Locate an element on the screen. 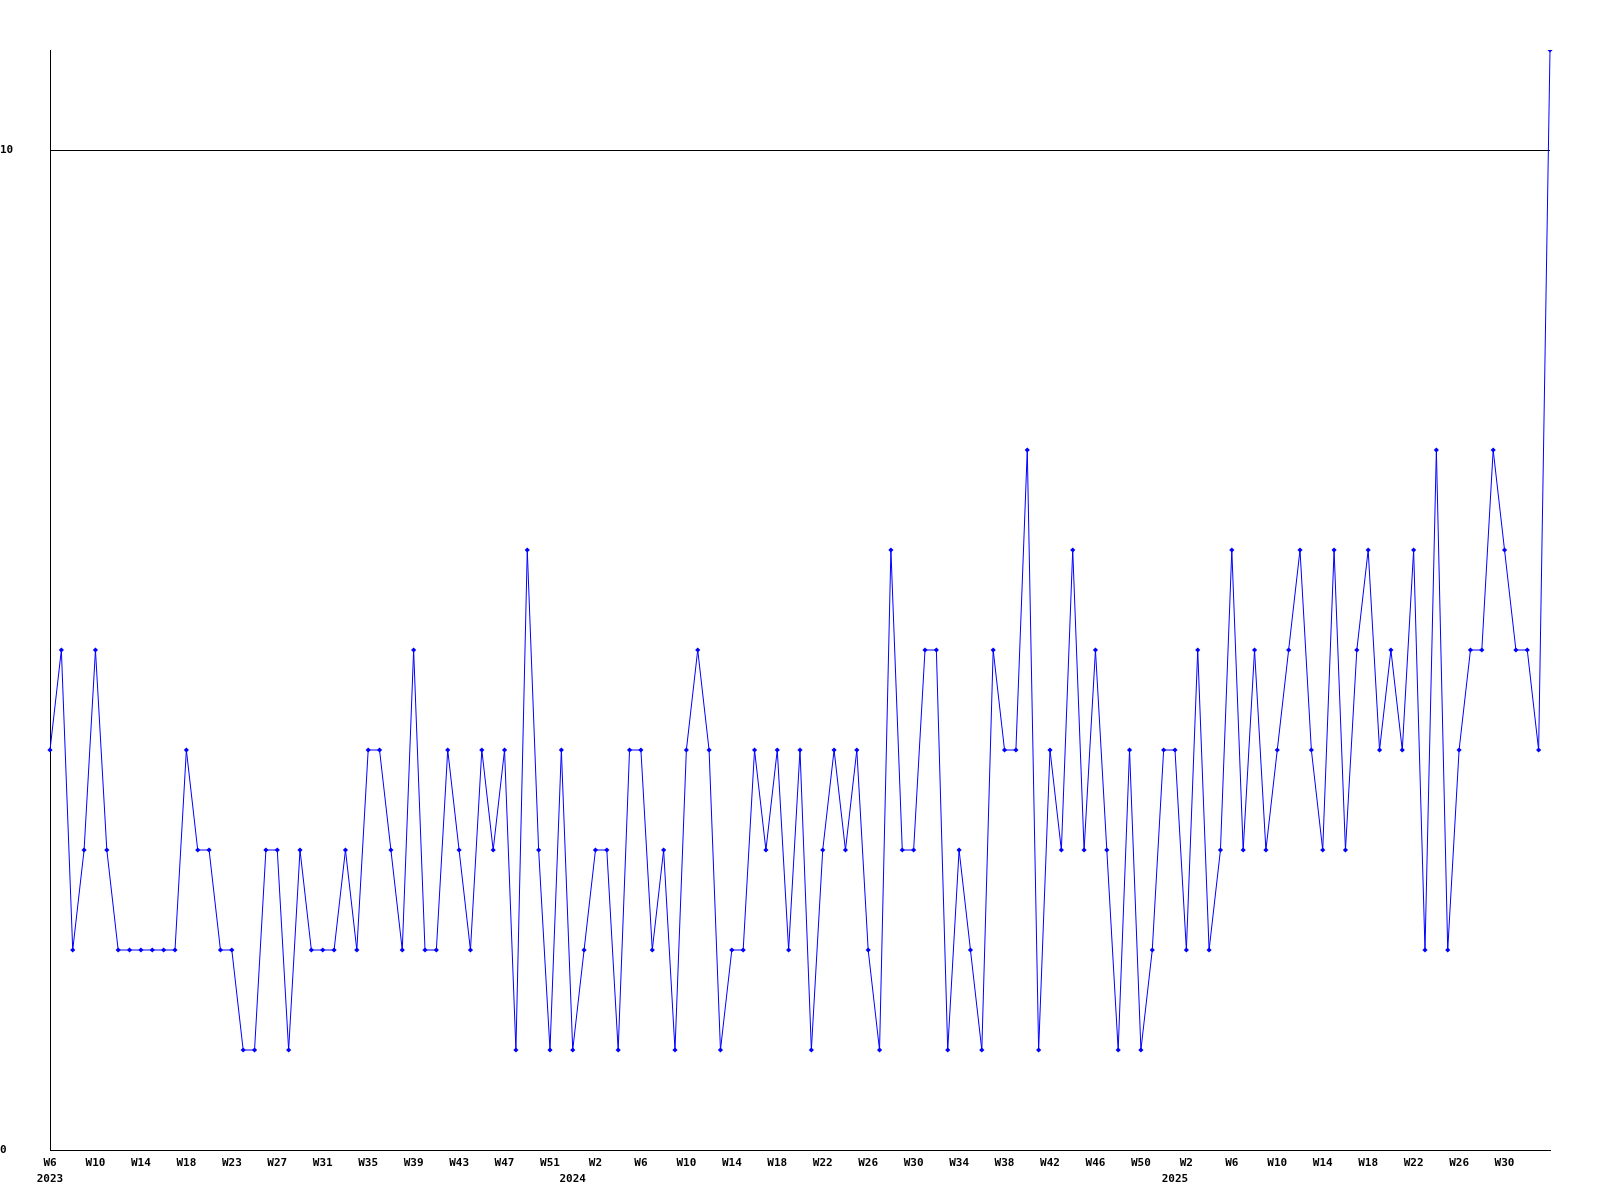 The image size is (1600, 1200). x-tick-label: W39 is located at coordinates (413, 1162).